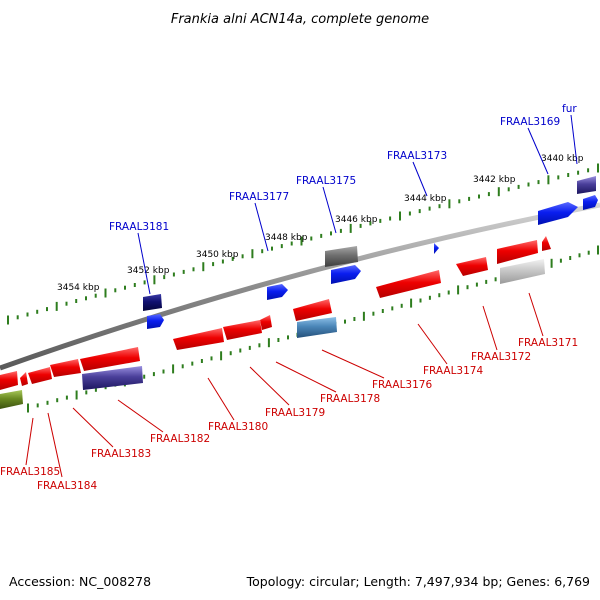 This screenshot has height=600, width=600. What do you see at coordinates (517, 252) in the screenshot?
I see `gene-frAAL3172` at bounding box center [517, 252].